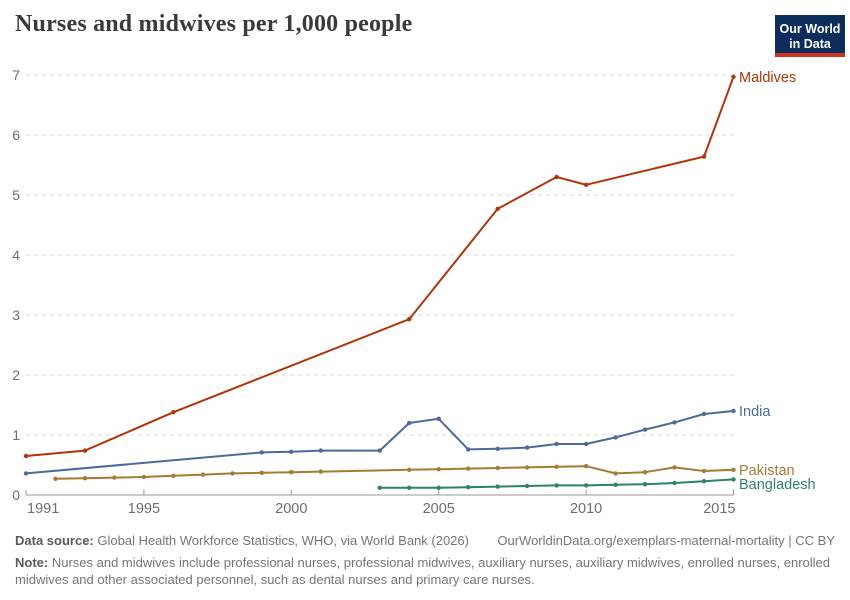 This screenshot has width=850, height=600. I want to click on series-label-india: India, so click(755, 412).